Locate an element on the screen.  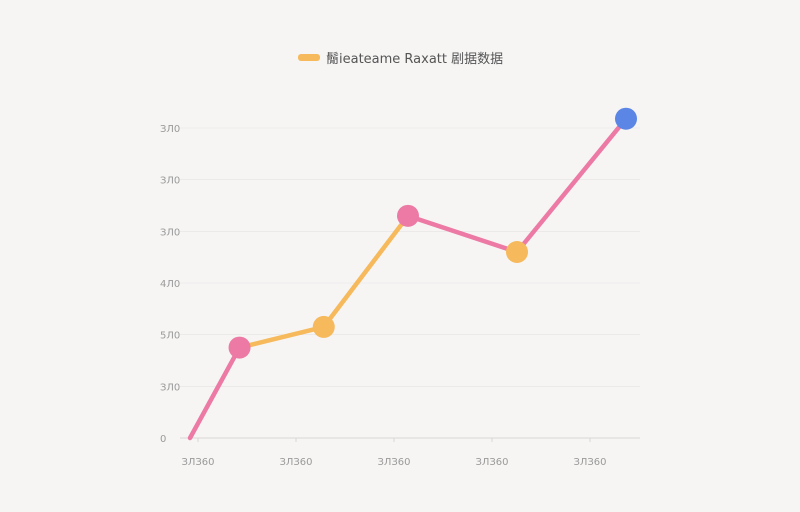
legend: 鬜ieateame Raxatt 剧据数据 is located at coordinates (400, 59).